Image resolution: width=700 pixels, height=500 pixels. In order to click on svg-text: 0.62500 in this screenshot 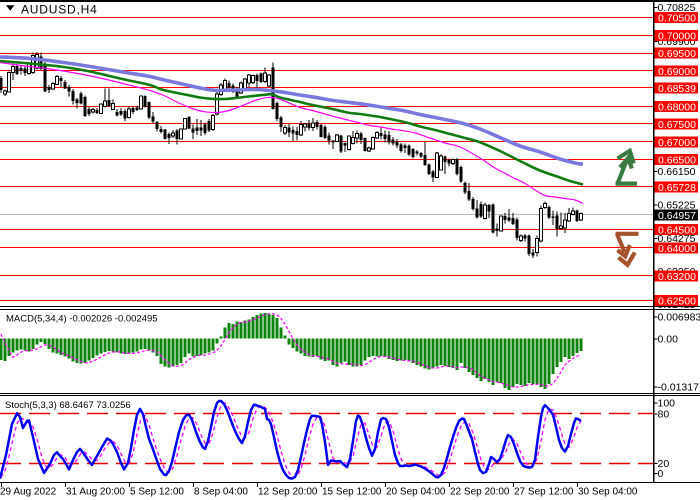, I will do `click(677, 301)`.